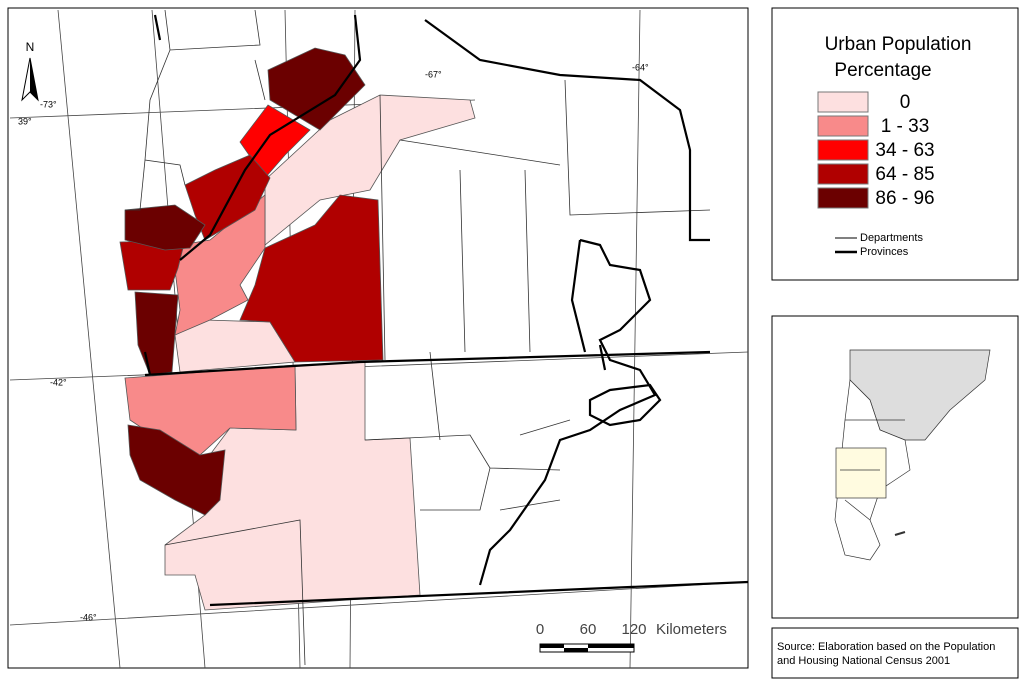 The width and height of the screenshot is (1024, 683). What do you see at coordinates (588, 629) in the screenshot?
I see `scale-tick: 60` at bounding box center [588, 629].